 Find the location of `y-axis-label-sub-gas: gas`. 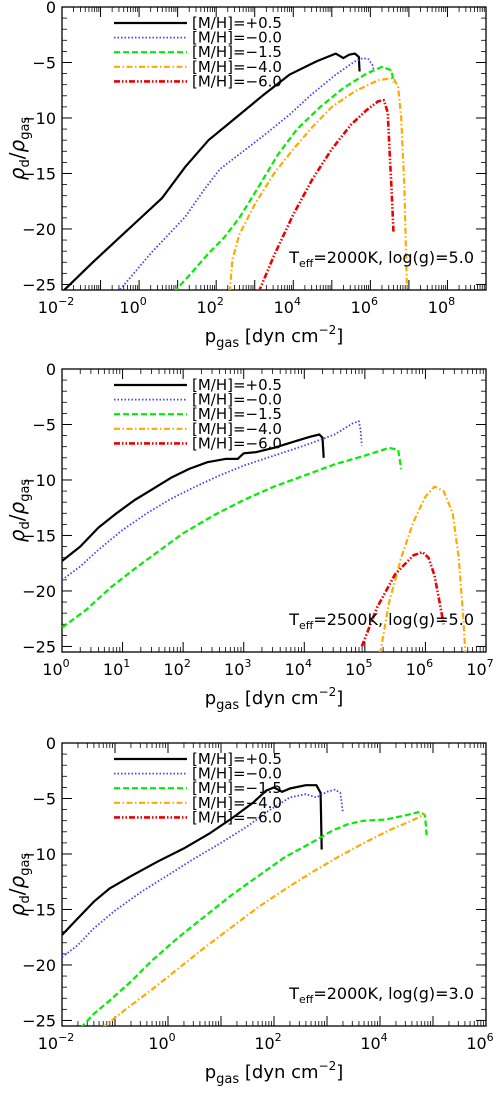

y-axis-label-sub-gas: gas is located at coordinates (25, 128).